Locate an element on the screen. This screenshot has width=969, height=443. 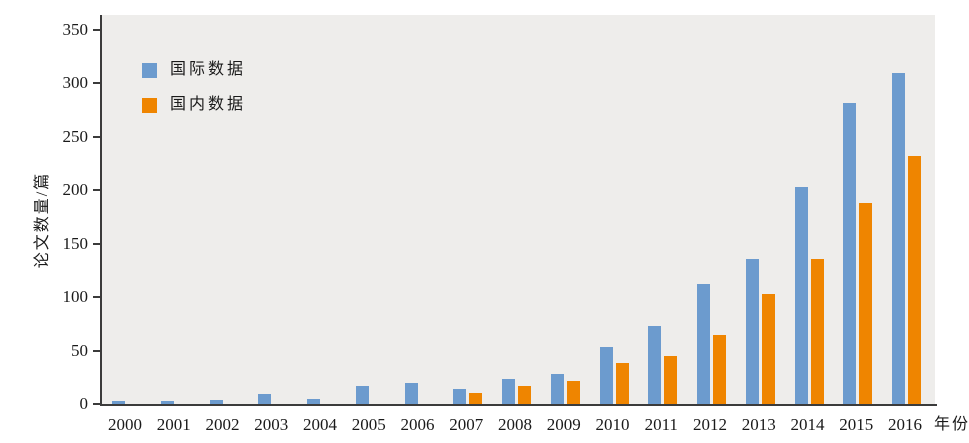
bar-国际数据-2016 is located at coordinates (898, 238).